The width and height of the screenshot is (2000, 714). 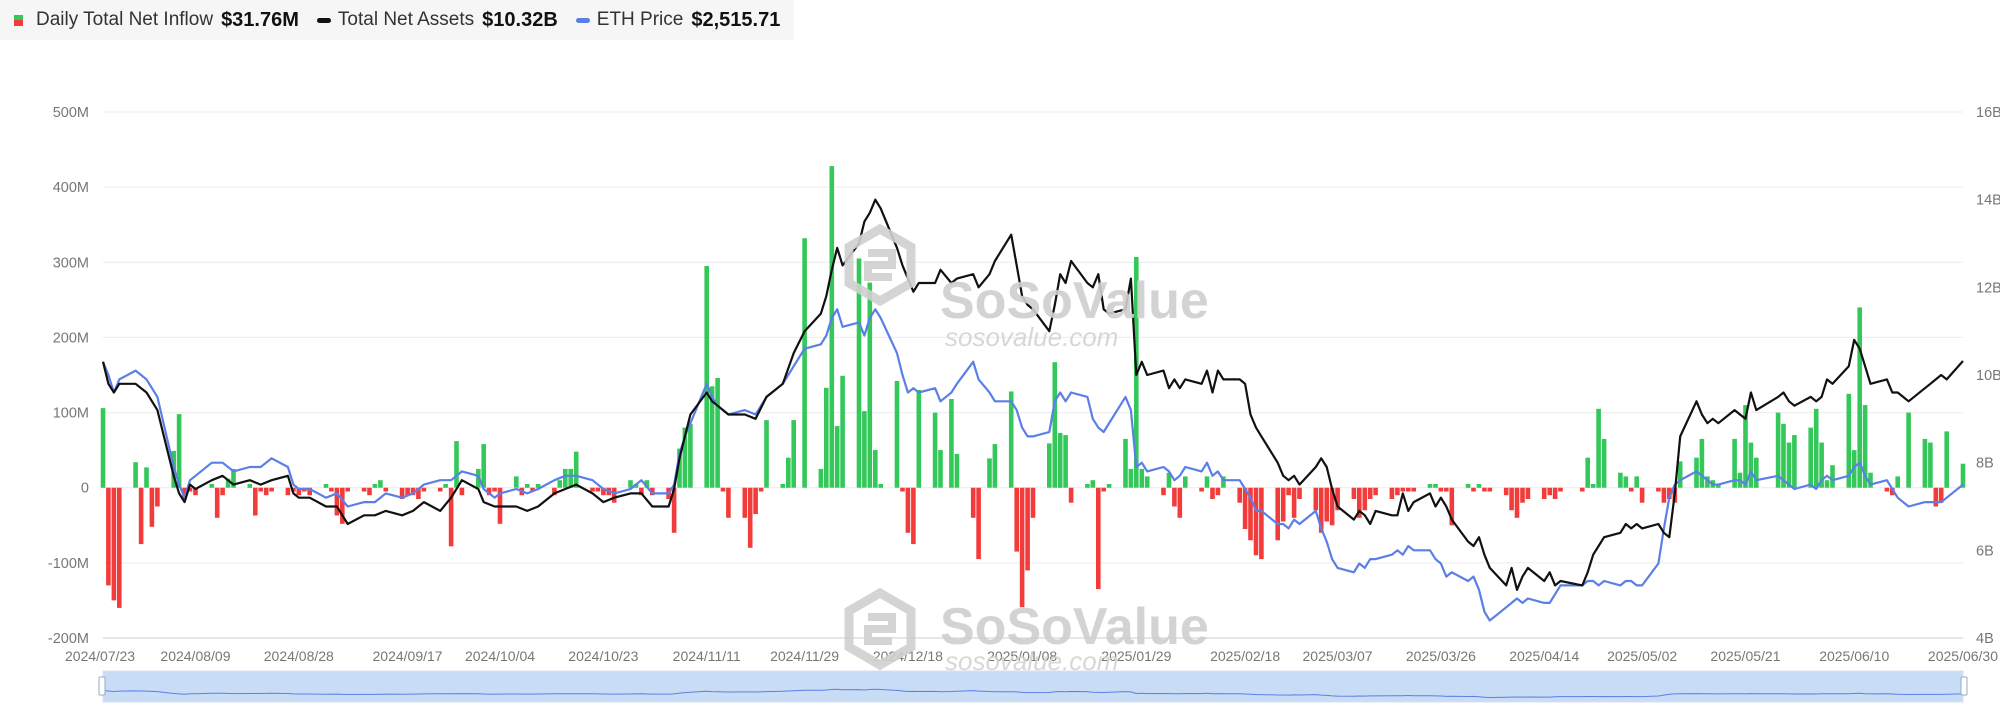 What do you see at coordinates (408, 656) in the screenshot?
I see `x-tick-label: 2024/09/17` at bounding box center [408, 656].